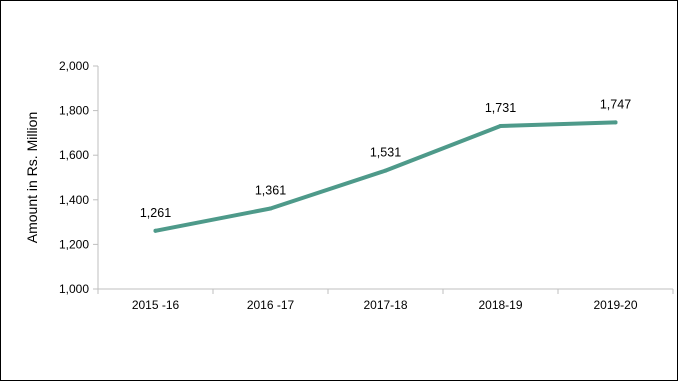  Describe the element at coordinates (270, 190) in the screenshot. I see `data-label: 1,361` at that location.